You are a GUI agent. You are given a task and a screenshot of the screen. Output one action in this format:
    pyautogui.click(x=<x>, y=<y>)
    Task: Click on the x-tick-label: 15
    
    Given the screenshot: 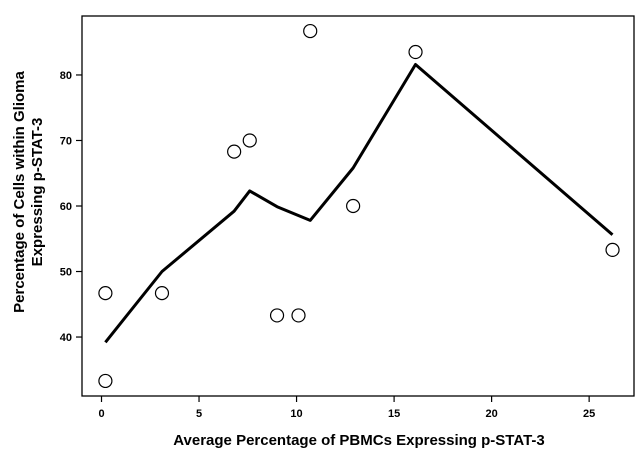 What is the action you would take?
    pyautogui.click(x=394, y=414)
    